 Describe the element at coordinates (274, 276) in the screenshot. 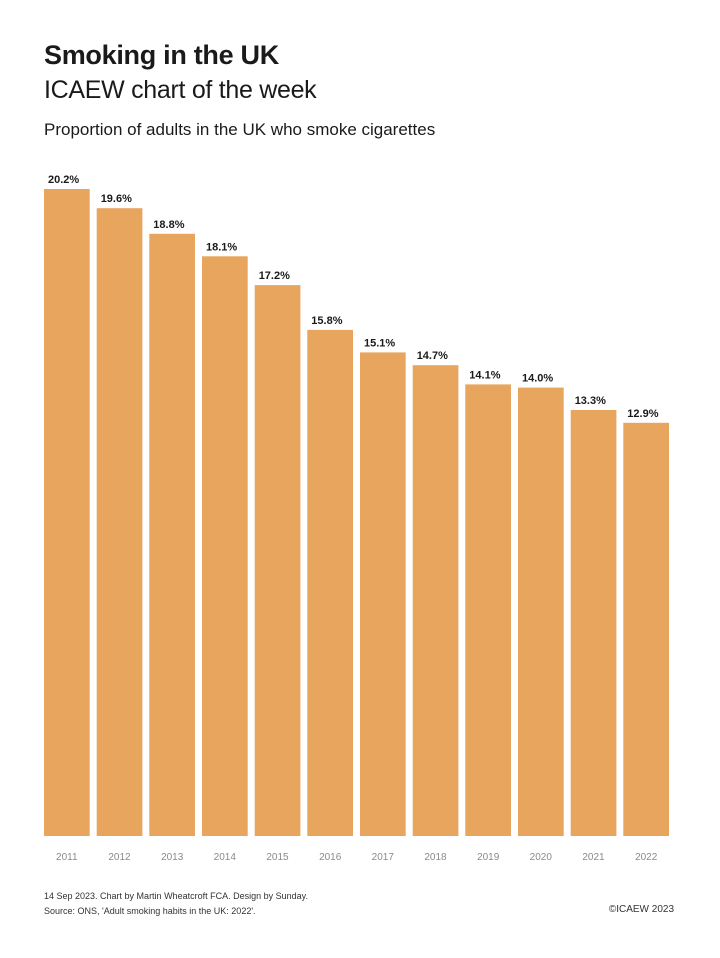

I see `value-label-2015: 17.2%` at that location.